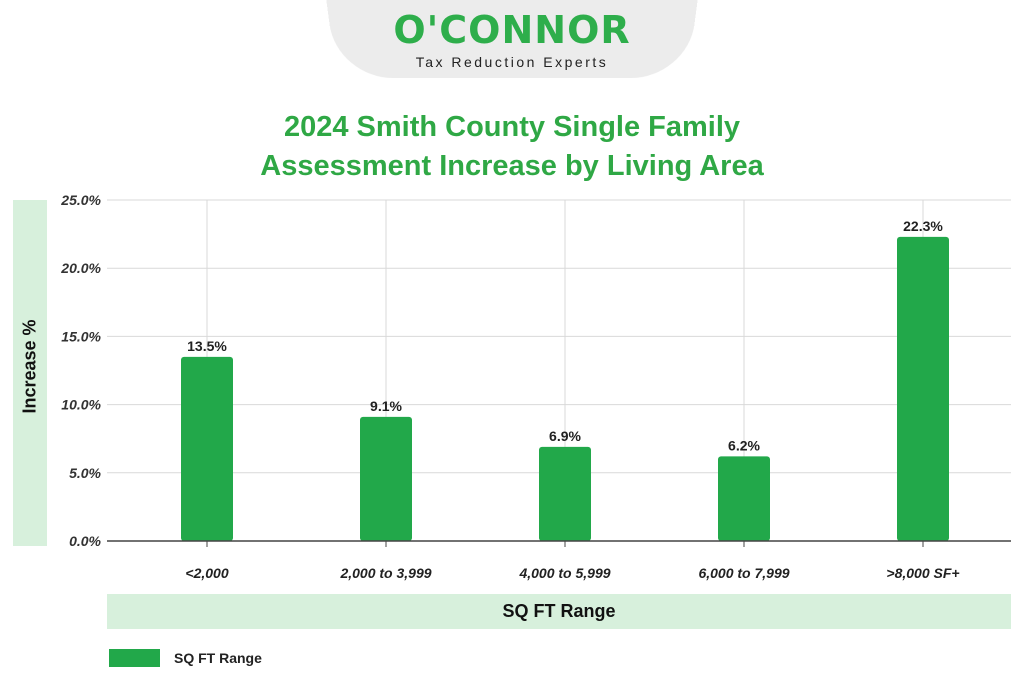 The width and height of the screenshot is (1024, 685). I want to click on x-axis-label: SQ FT Range, so click(559, 611).